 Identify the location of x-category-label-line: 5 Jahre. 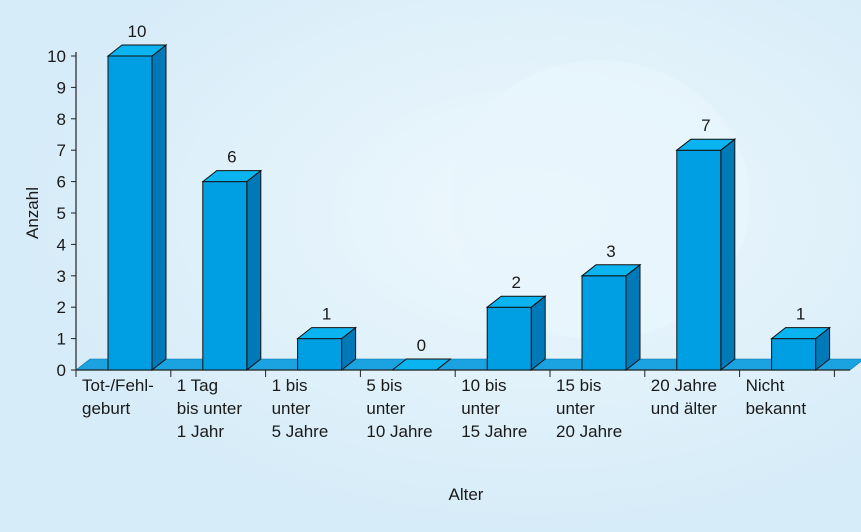
(300, 431).